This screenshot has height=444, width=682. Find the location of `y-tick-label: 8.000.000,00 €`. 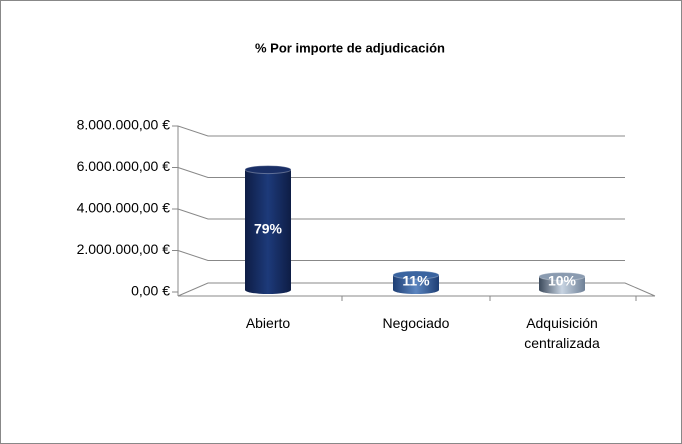

y-tick-label: 8.000.000,00 € is located at coordinates (124, 125).